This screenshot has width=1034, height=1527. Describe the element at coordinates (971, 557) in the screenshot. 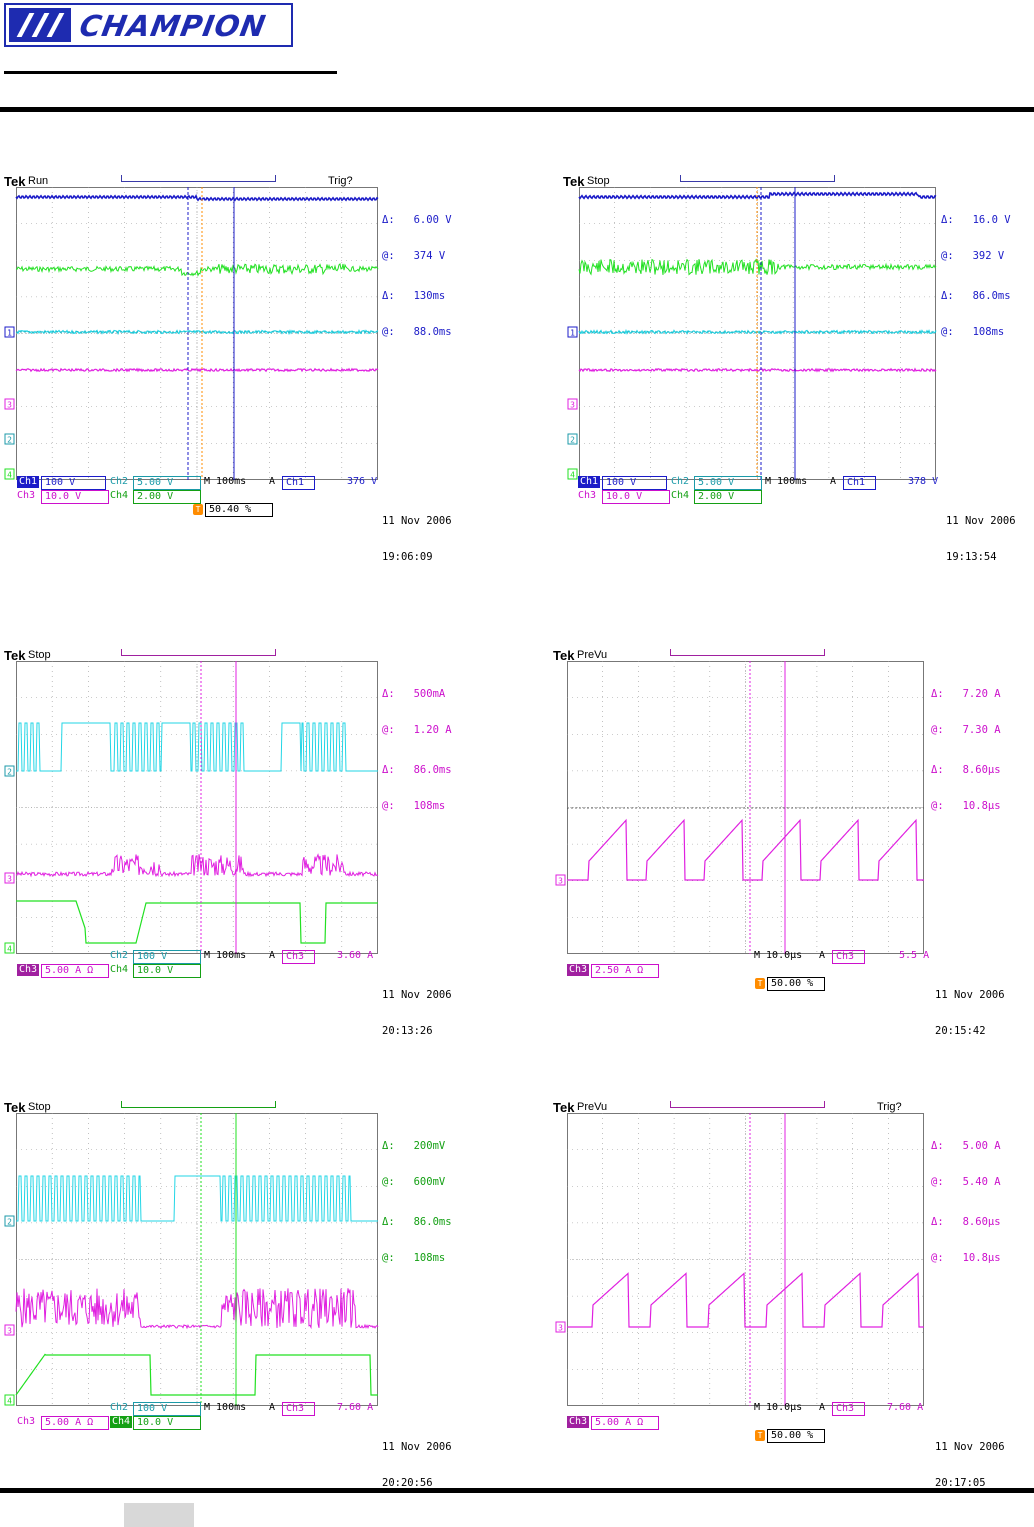

I see `time: 19:13:54` at that location.